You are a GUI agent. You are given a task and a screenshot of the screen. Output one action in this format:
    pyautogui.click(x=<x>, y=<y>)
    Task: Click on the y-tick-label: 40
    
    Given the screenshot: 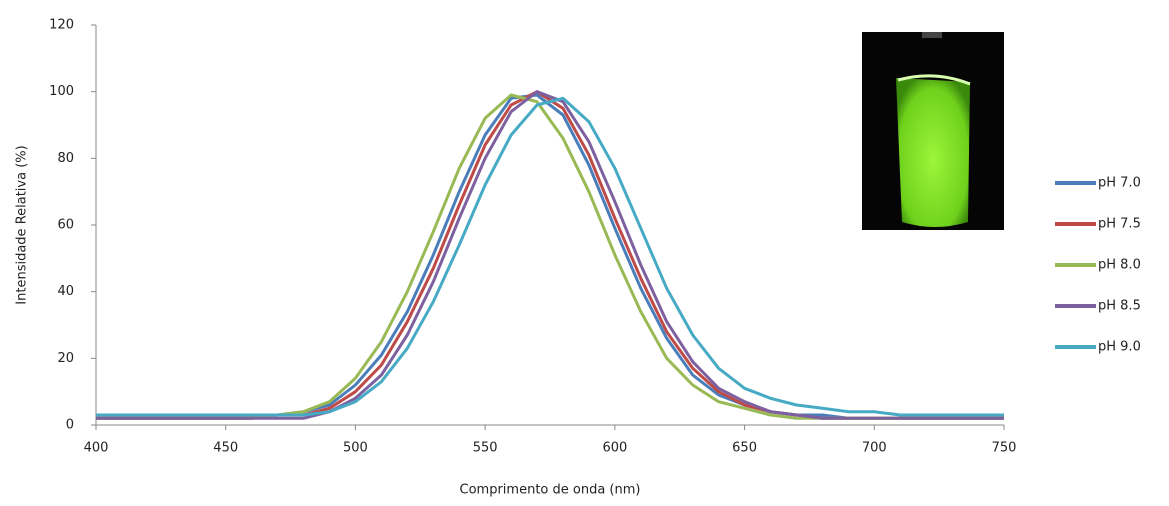 What is the action you would take?
    pyautogui.click(x=65, y=291)
    